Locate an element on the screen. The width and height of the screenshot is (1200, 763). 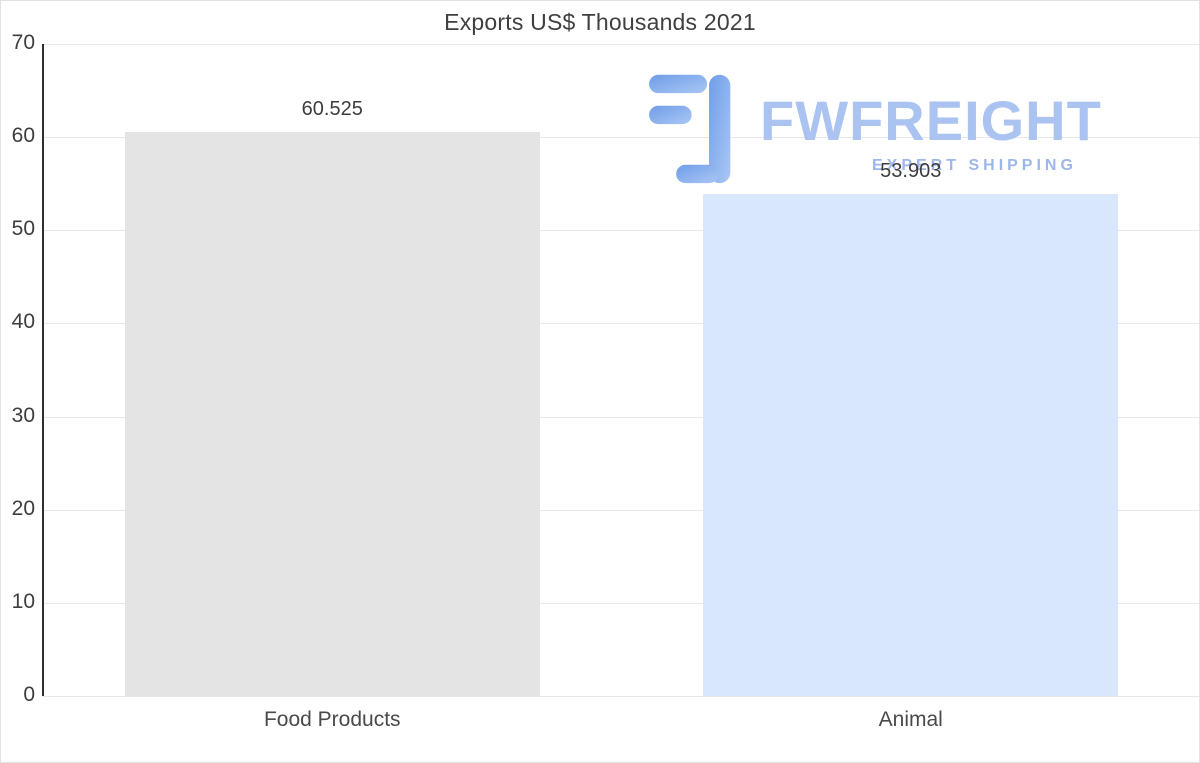
y-axis-tick-label: 40 is located at coordinates (23, 322).